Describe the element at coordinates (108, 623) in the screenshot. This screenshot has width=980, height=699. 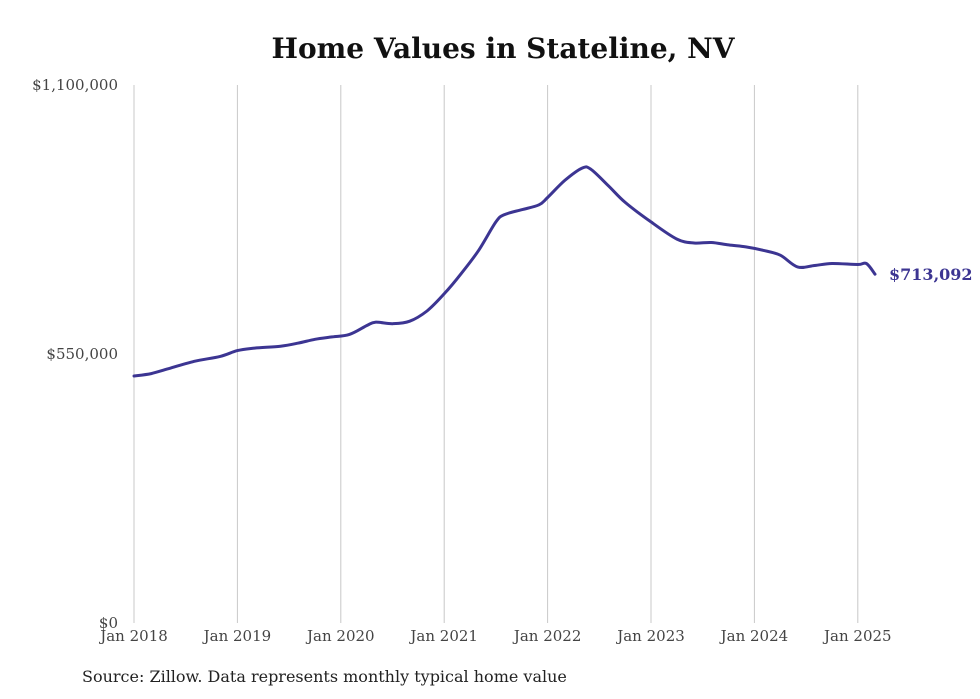
I see `y-tick-label: $0` at that location.